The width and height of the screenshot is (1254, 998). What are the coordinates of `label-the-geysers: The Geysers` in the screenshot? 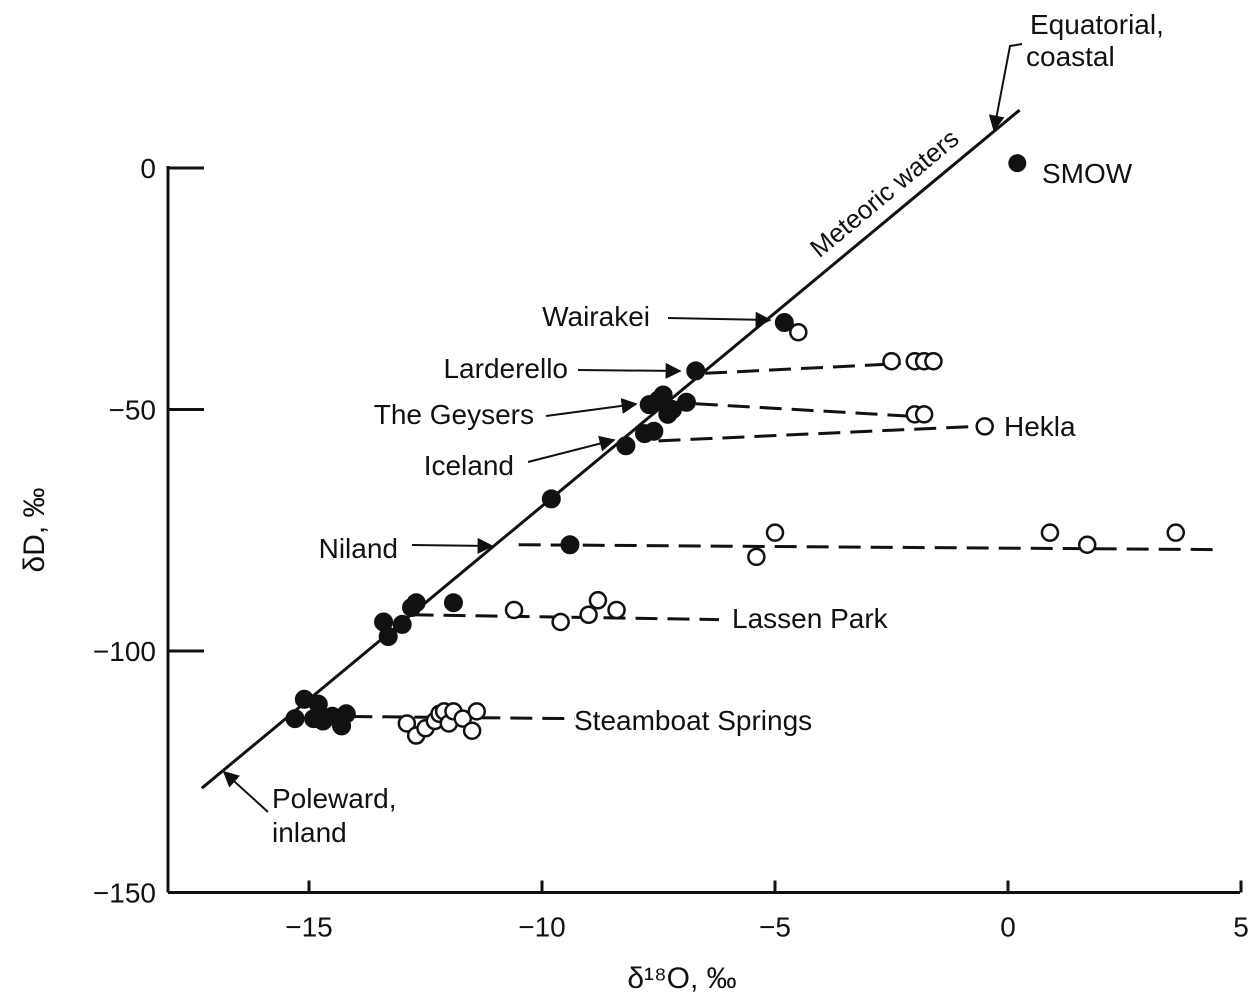 It's located at (454, 414).